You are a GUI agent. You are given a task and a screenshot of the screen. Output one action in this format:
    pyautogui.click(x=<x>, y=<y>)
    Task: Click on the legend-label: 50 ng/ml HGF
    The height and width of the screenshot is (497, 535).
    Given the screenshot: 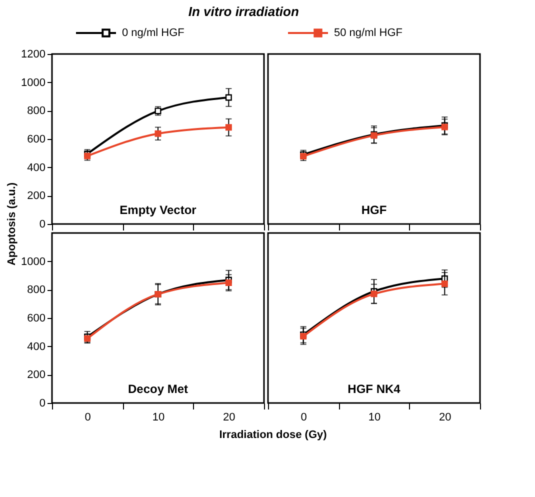 What is the action you would take?
    pyautogui.click(x=368, y=33)
    